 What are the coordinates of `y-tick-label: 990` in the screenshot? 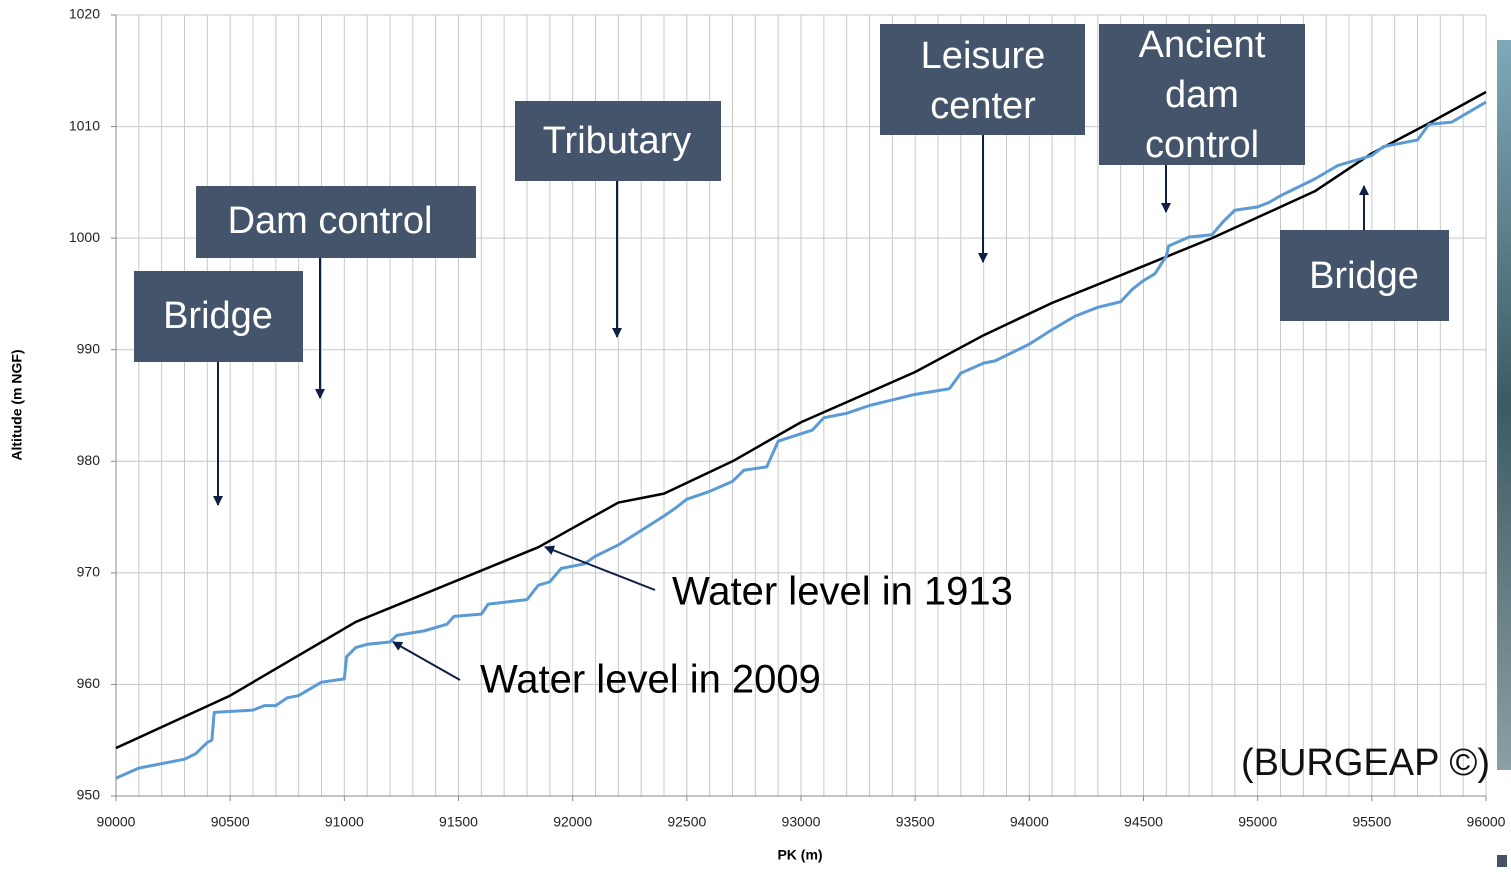 It's located at (89, 348).